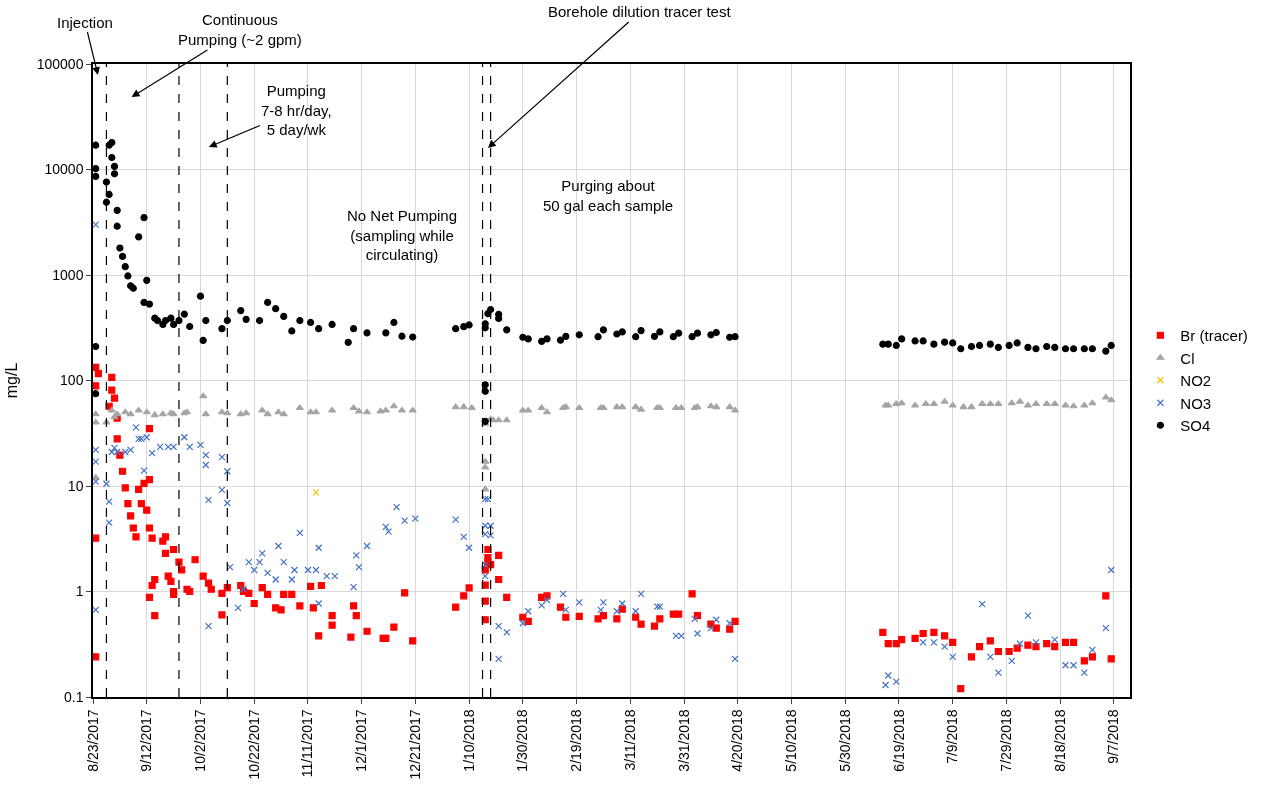 This screenshot has width=1265, height=795. Describe the element at coordinates (361, 740) in the screenshot. I see `x-tick-label: 12/1/2017` at that location.